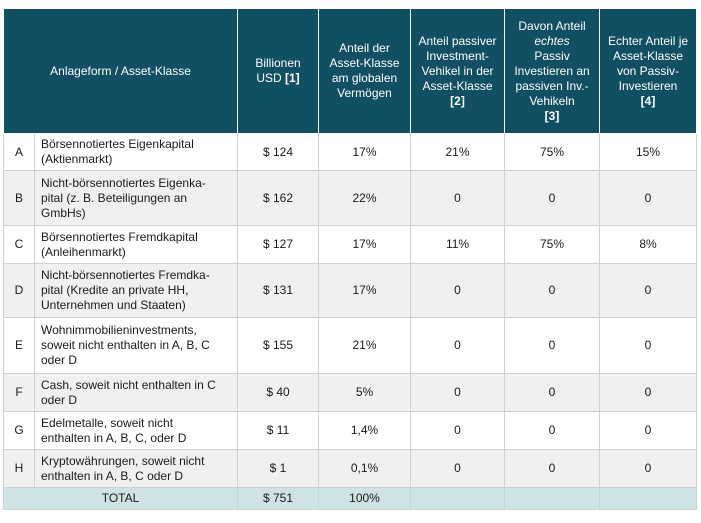 This screenshot has width=701, height=523. Describe the element at coordinates (19, 430) in the screenshot. I see `row-letter: G` at that location.